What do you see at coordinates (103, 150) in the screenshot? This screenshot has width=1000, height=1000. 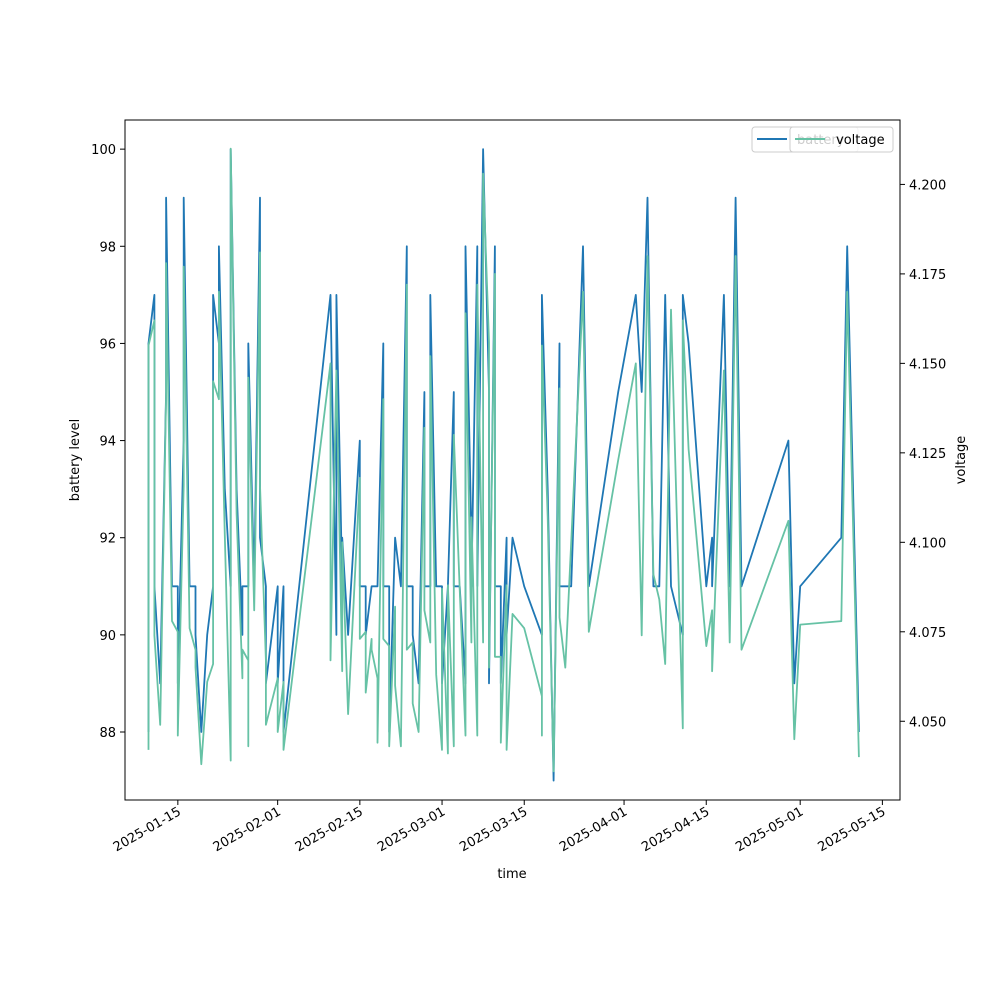 I see `y-tick-label: 100` at bounding box center [103, 150].